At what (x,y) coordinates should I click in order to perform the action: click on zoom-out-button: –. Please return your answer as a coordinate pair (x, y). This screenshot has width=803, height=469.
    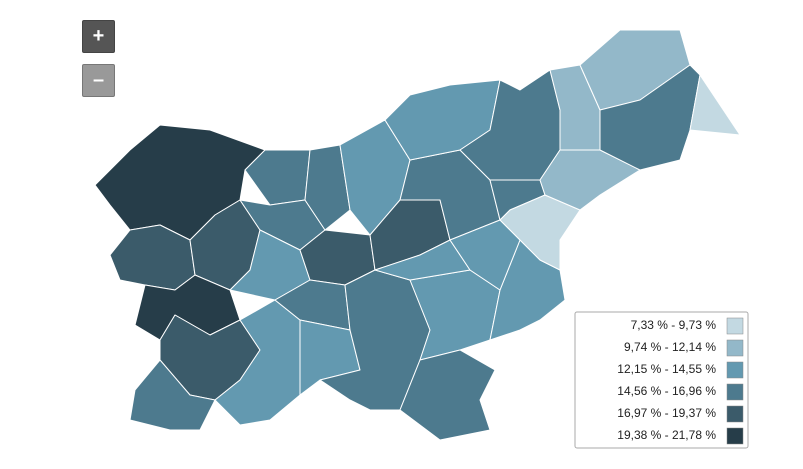
    Looking at the image, I should click on (98, 80).